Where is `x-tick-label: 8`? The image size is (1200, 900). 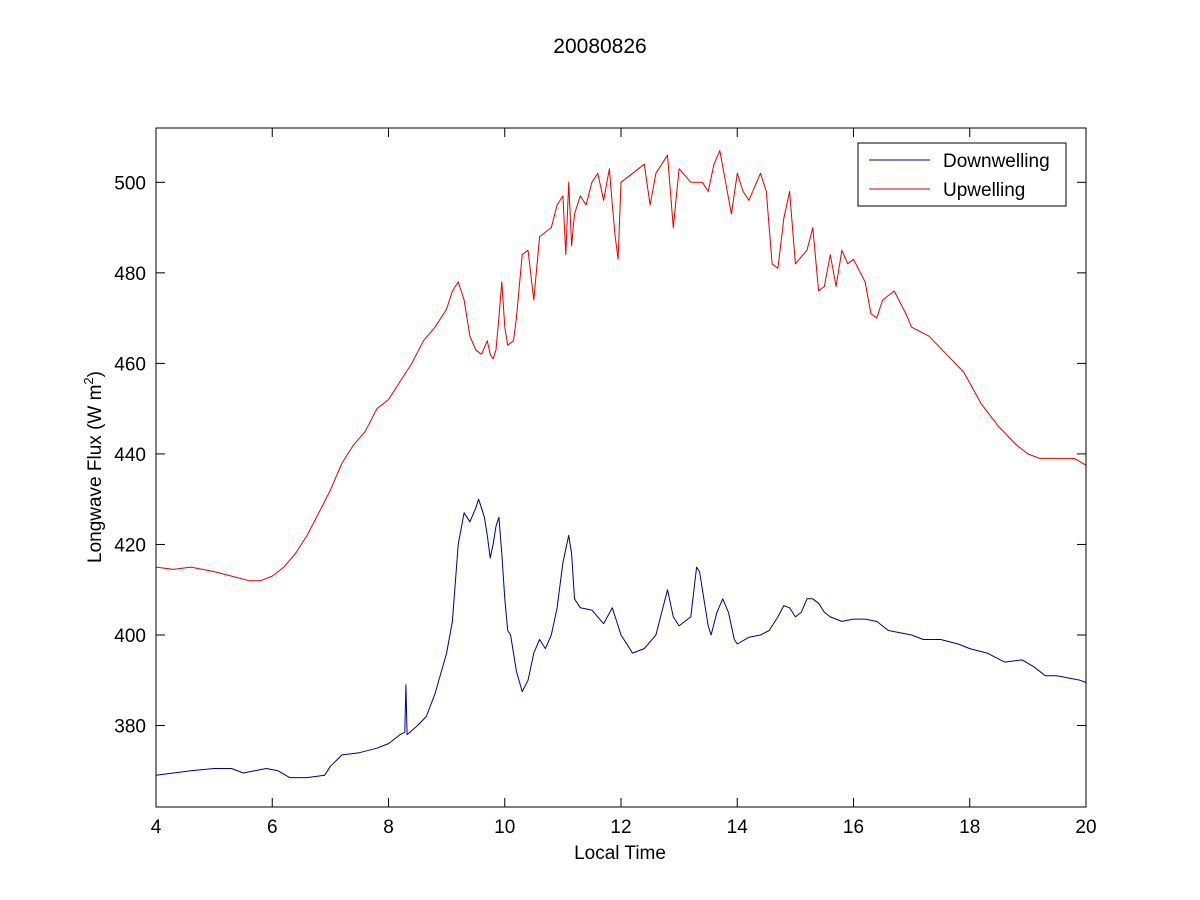
x-tick-label: 8 is located at coordinates (388, 827).